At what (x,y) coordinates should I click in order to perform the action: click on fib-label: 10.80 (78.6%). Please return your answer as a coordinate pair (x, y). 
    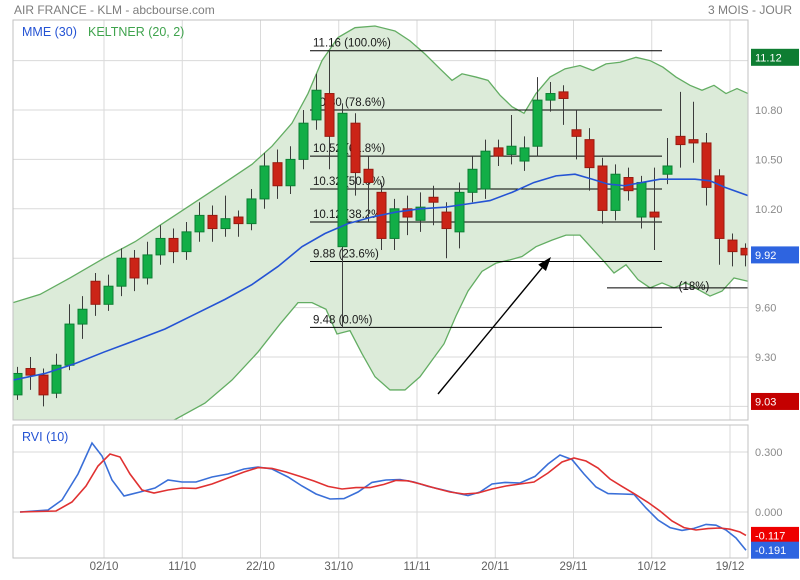
    Looking at the image, I should click on (349, 103).